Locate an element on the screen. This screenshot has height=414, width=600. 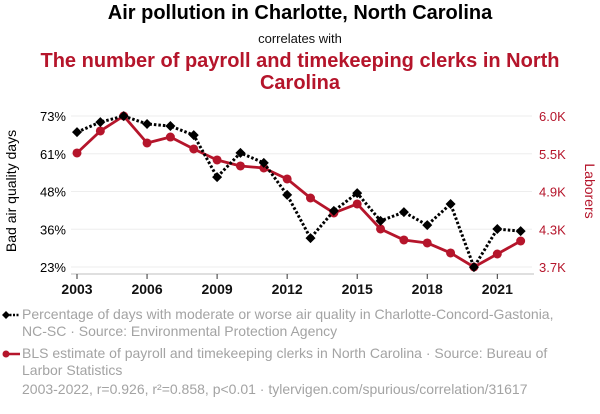
y-left-tick-label: 36% is located at coordinates (53, 229).